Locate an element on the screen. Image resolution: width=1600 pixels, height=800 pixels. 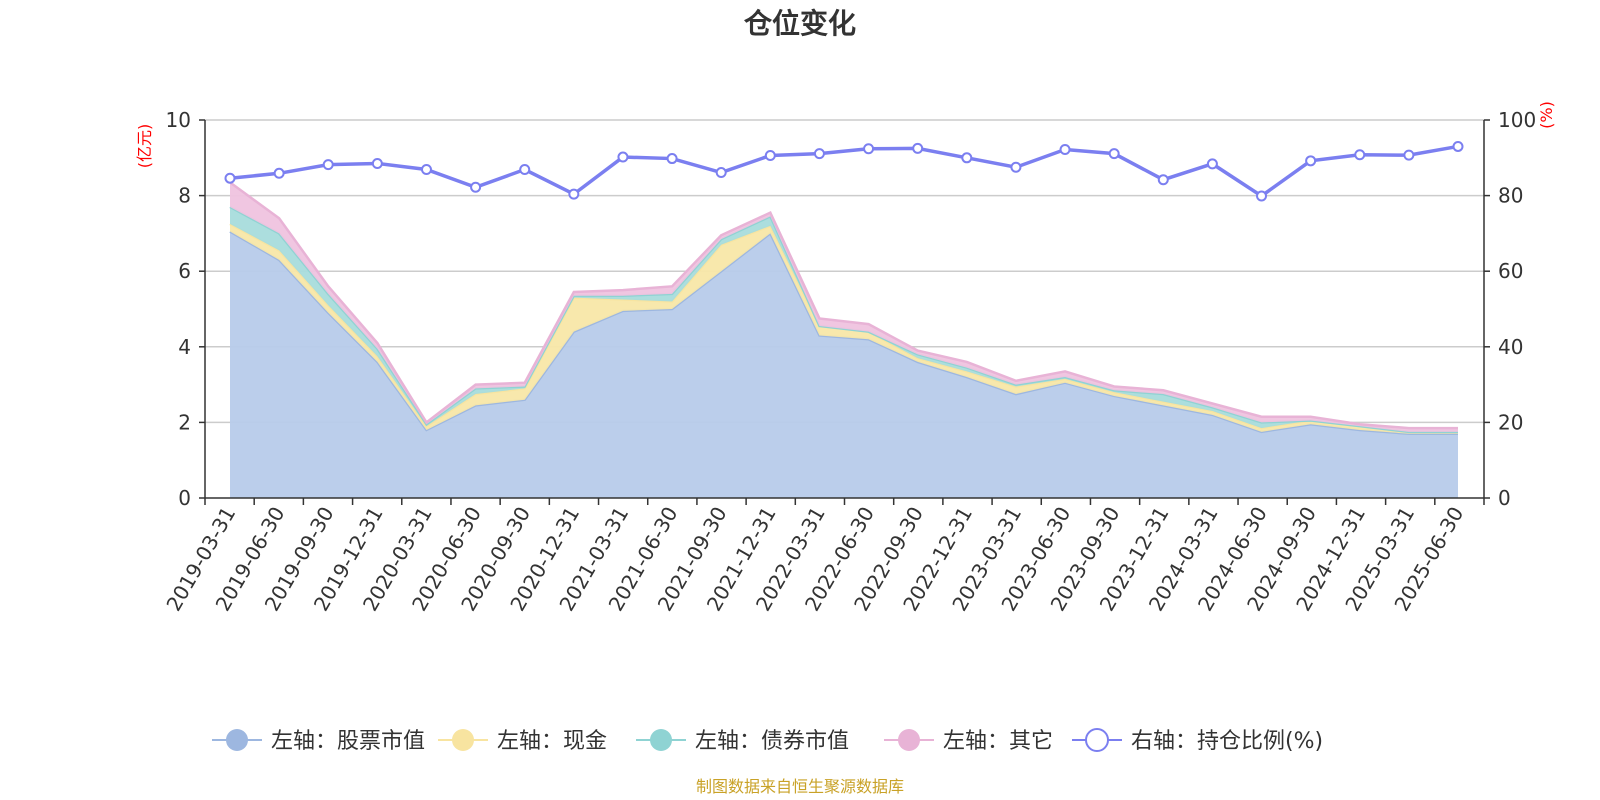
right-axis-tick-label: 0 is located at coordinates (1504, 498).